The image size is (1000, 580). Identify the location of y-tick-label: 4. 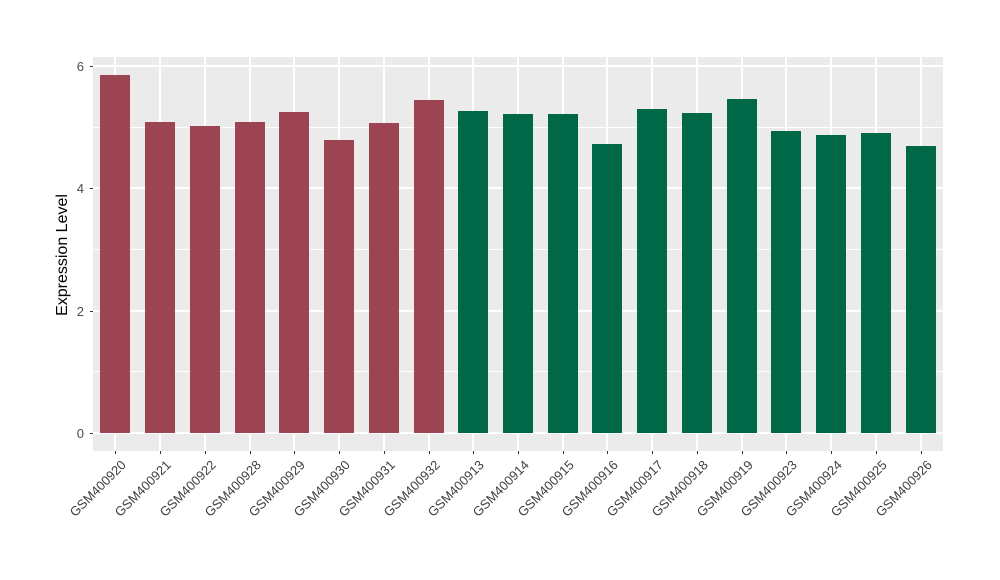
(80, 189).